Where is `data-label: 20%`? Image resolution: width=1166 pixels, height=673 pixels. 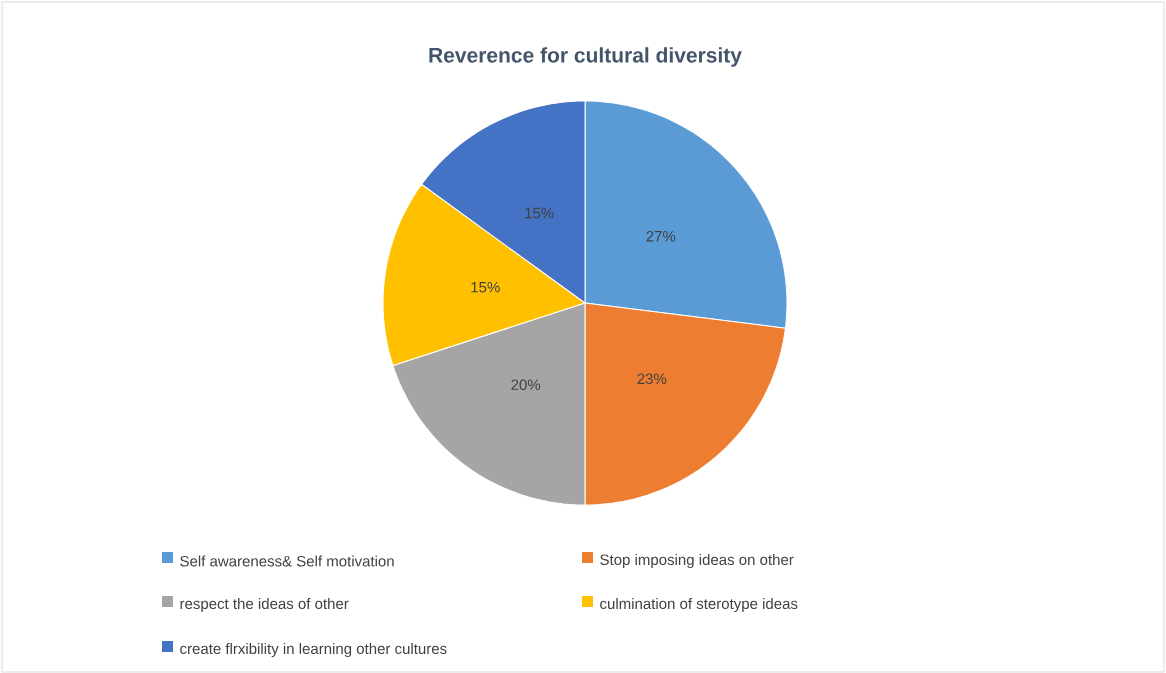 data-label: 20% is located at coordinates (526, 385).